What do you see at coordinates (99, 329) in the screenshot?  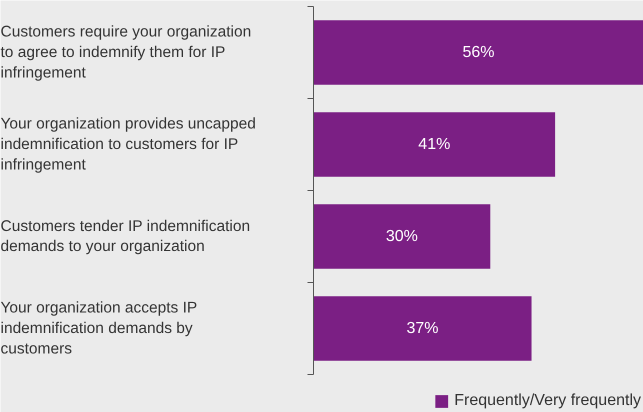 I see `y-tick-label: Your organization accepts IP indemnification demands by customers` at bounding box center [99, 329].